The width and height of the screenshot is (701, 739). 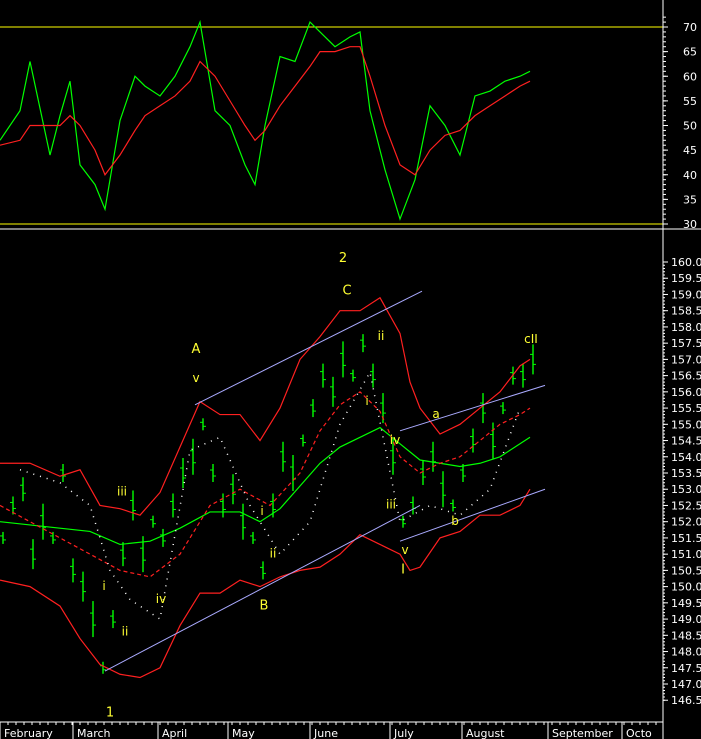 I want to click on price-tick-label: 158.5, so click(x=686, y=311).